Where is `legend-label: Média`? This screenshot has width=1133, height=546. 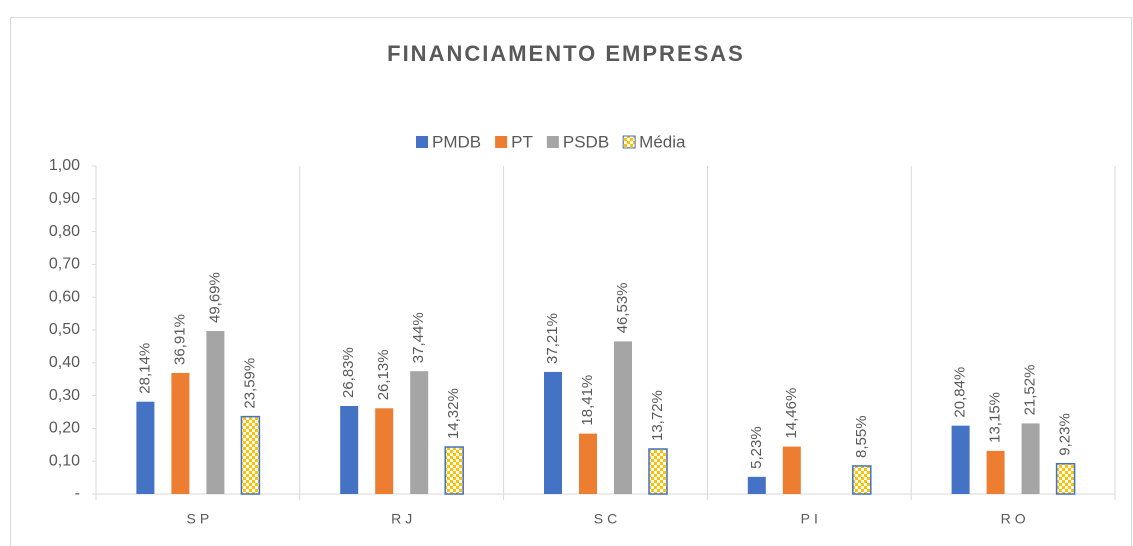 legend-label: Média is located at coordinates (662, 141).